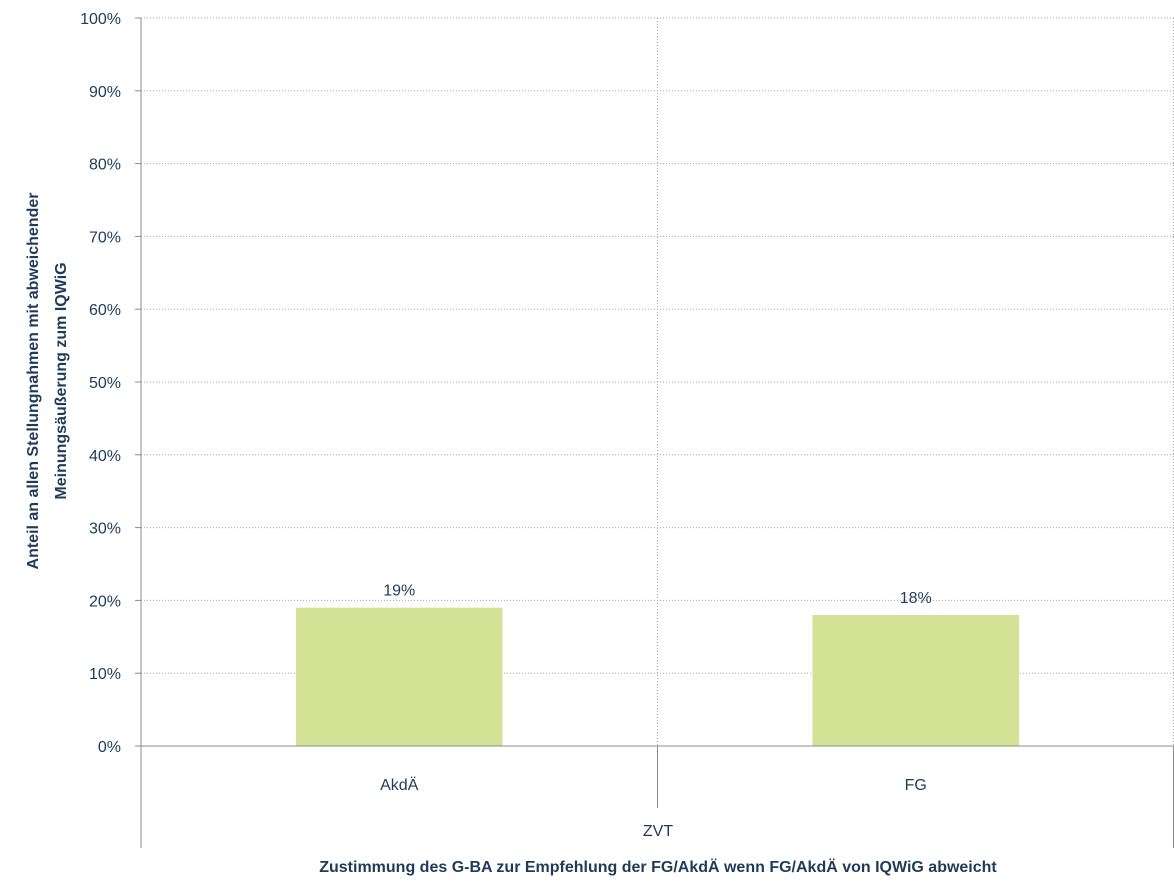  Describe the element at coordinates (399, 785) in the screenshot. I see `category-label: AkdÄ` at that location.